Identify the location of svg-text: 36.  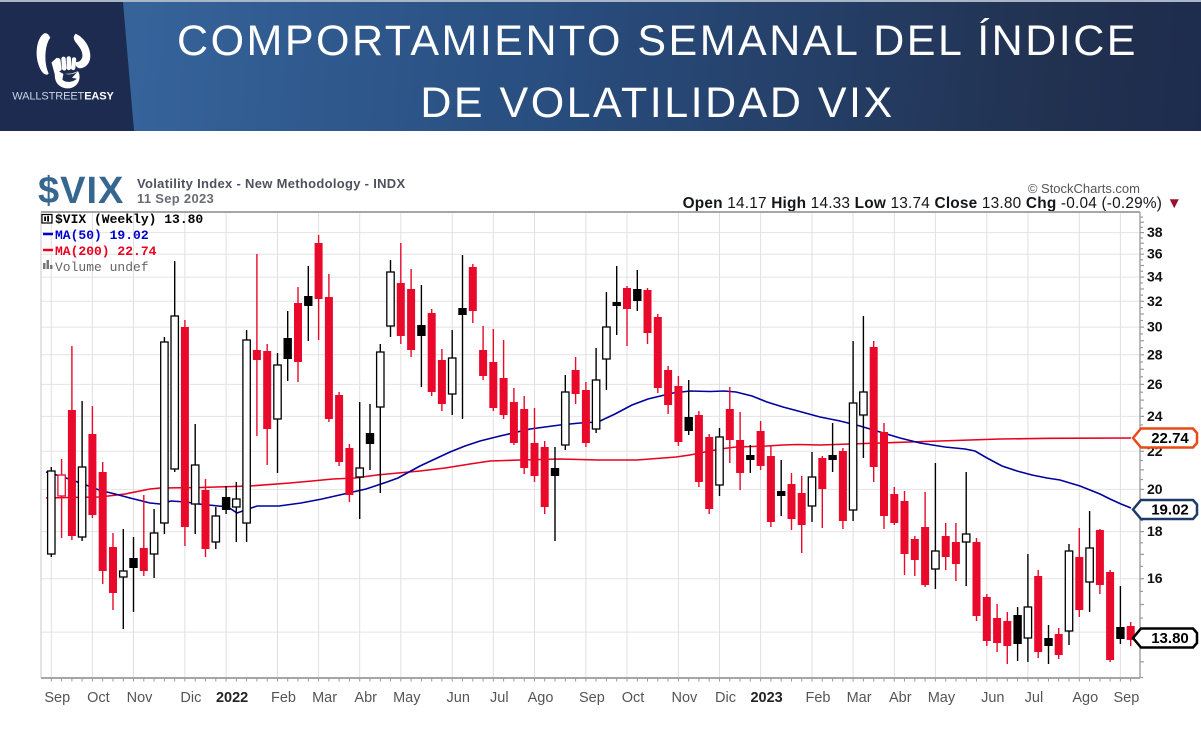
(1155, 254).